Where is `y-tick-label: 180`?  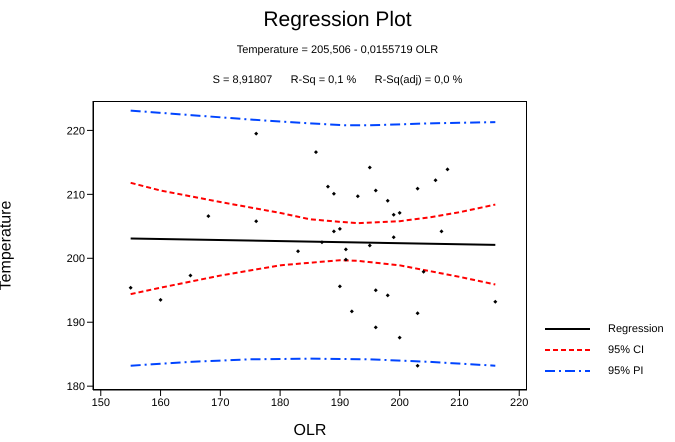
y-tick-label: 180 is located at coordinates (75, 387).